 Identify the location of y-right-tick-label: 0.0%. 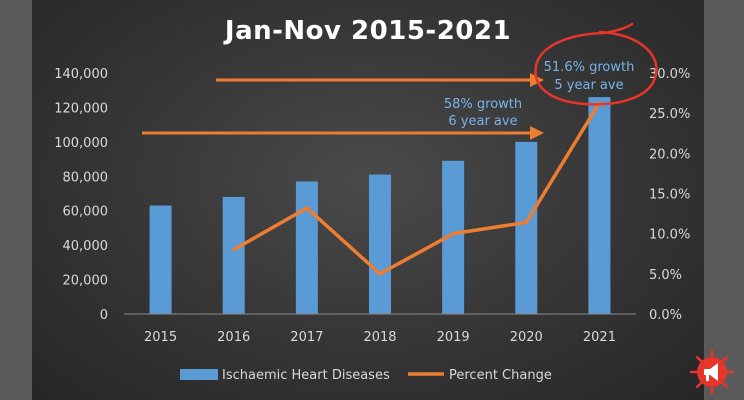
(665, 315).